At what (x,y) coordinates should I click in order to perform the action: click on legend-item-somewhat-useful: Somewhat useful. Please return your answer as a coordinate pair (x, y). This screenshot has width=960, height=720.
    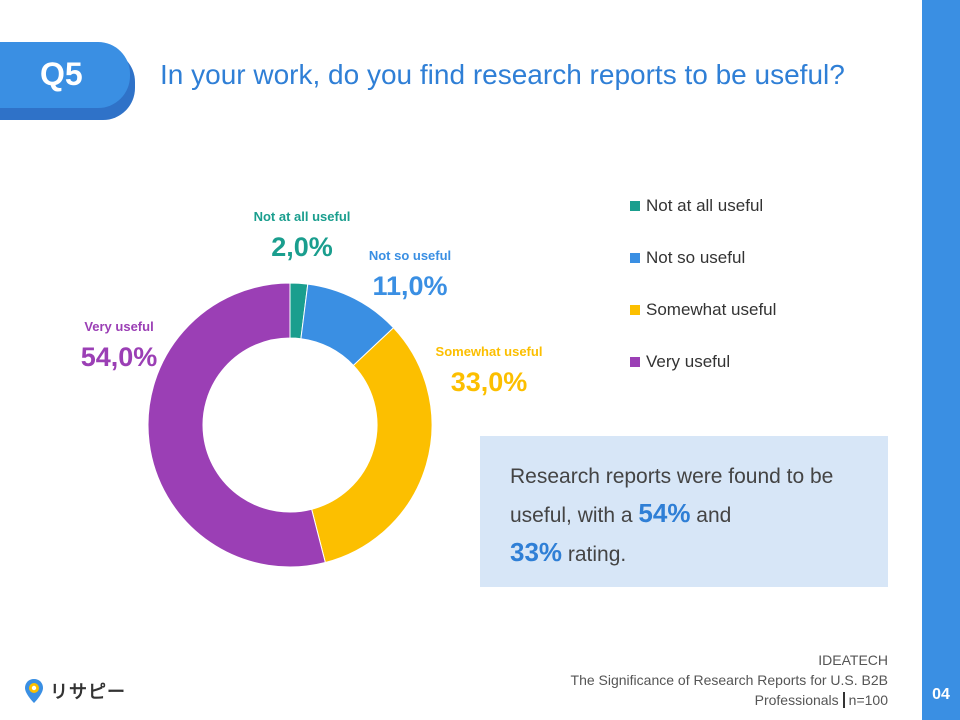
    Looking at the image, I should click on (703, 310).